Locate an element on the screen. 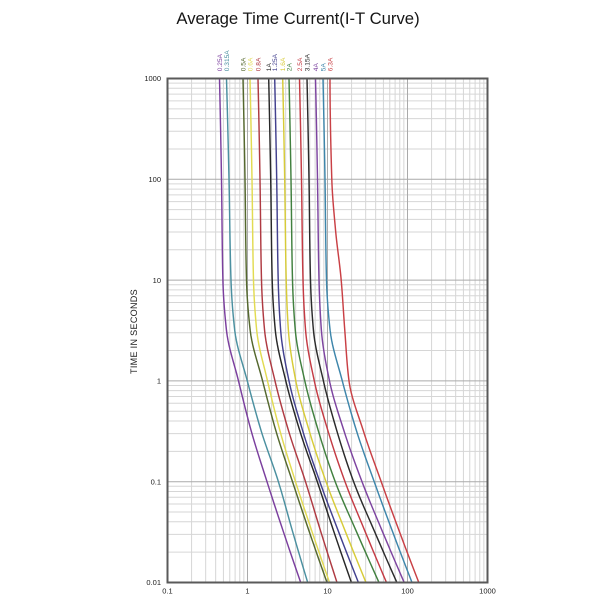 This screenshot has width=600, height=600. svg-text: 0.315A is located at coordinates (227, 61).